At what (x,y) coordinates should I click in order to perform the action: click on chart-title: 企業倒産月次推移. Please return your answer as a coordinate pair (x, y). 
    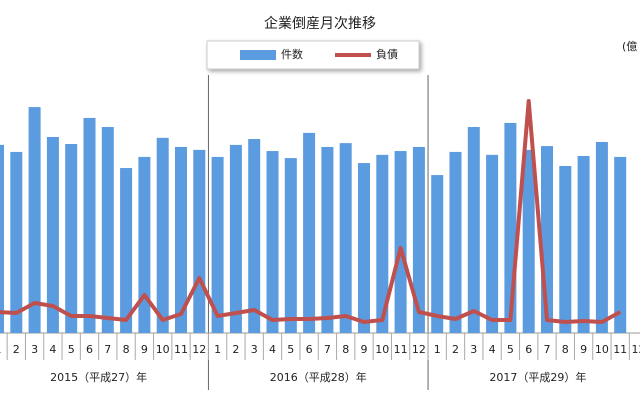
    Looking at the image, I should click on (320, 23).